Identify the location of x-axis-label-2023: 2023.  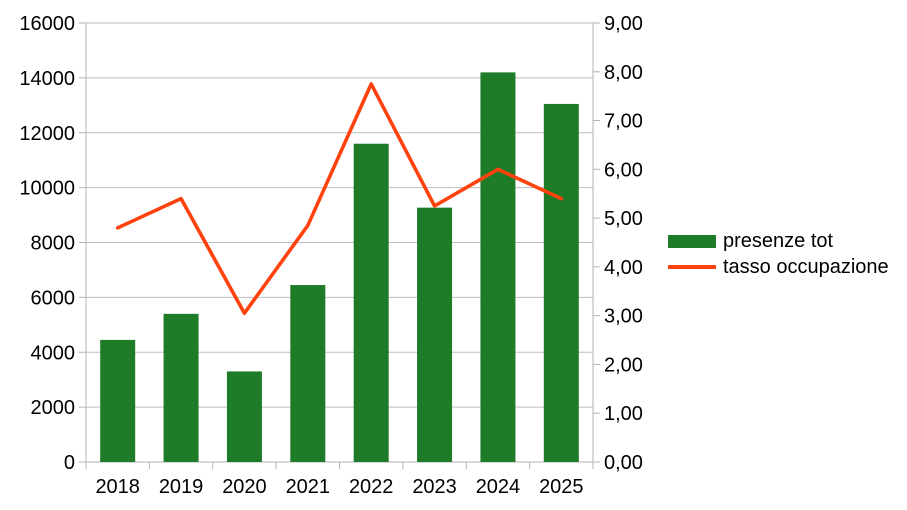
(434, 487).